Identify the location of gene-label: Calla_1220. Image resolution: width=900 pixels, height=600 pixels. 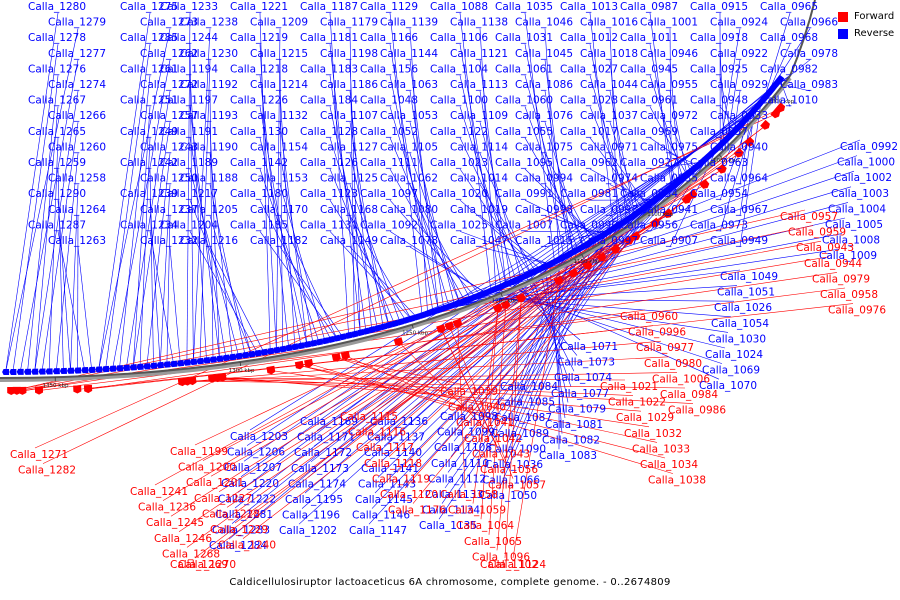
(250, 484).